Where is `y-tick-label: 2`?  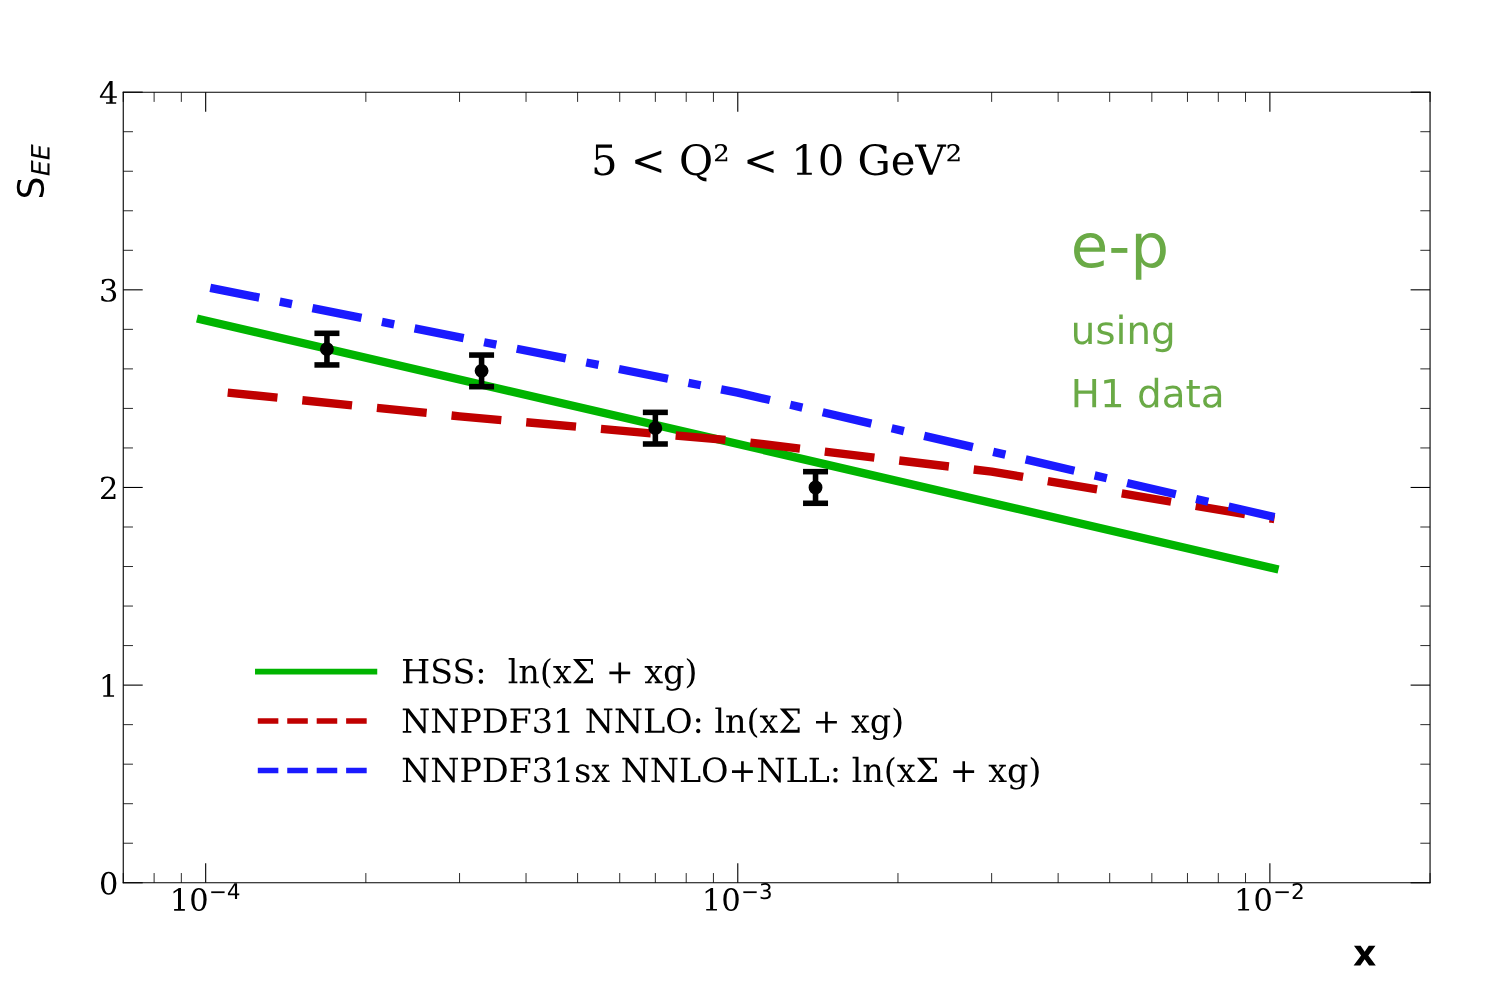 y-tick-label: 2 is located at coordinates (108, 488).